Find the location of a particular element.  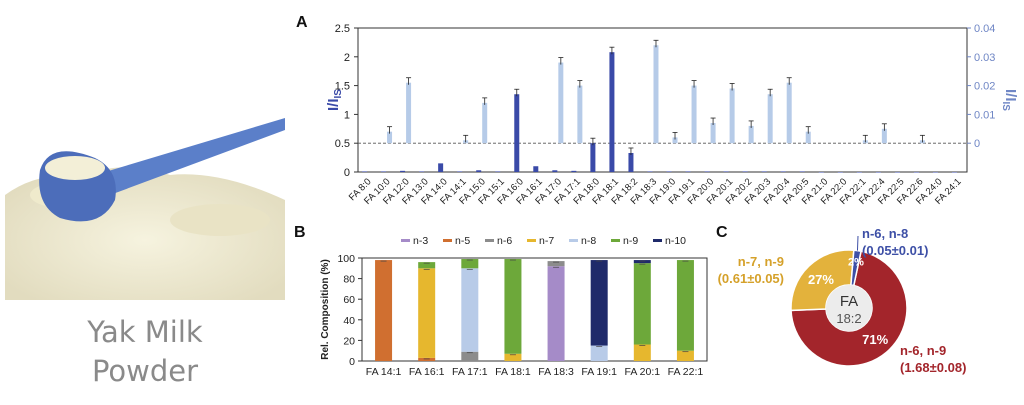

y-tick-label: 40 is located at coordinates (349, 321).